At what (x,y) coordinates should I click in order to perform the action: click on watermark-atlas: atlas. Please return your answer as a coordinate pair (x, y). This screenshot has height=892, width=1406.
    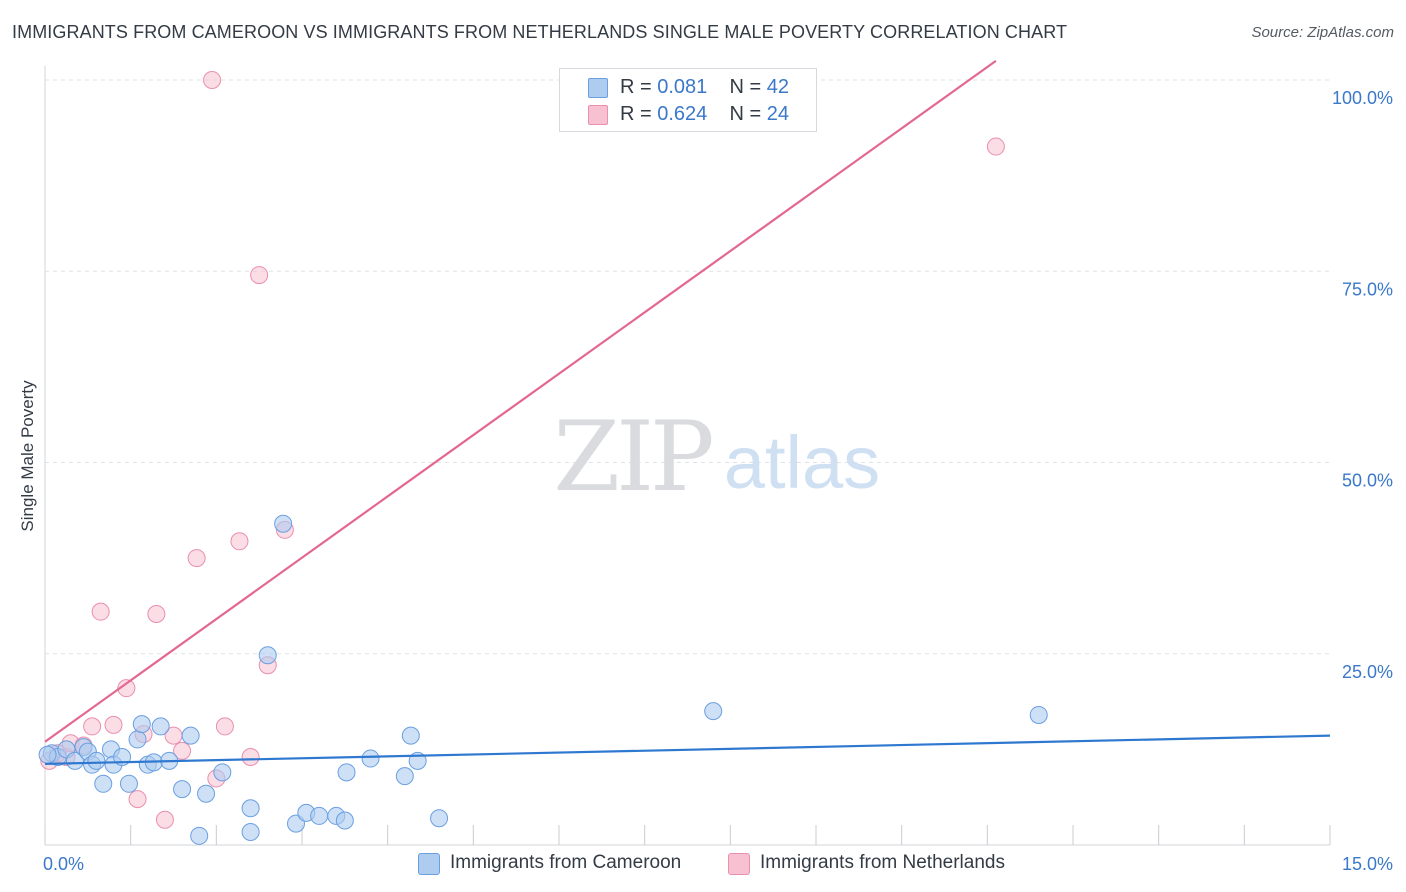
    Looking at the image, I should click on (802, 462).